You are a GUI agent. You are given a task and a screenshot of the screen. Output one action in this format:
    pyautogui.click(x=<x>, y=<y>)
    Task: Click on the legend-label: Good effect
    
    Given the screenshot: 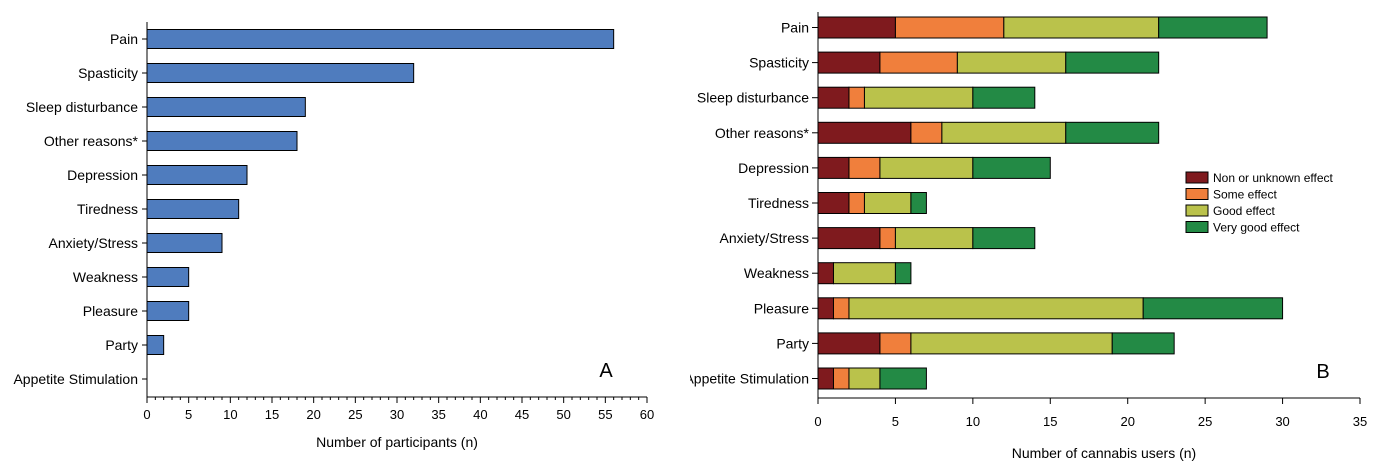 What is the action you would take?
    pyautogui.click(x=1244, y=211)
    